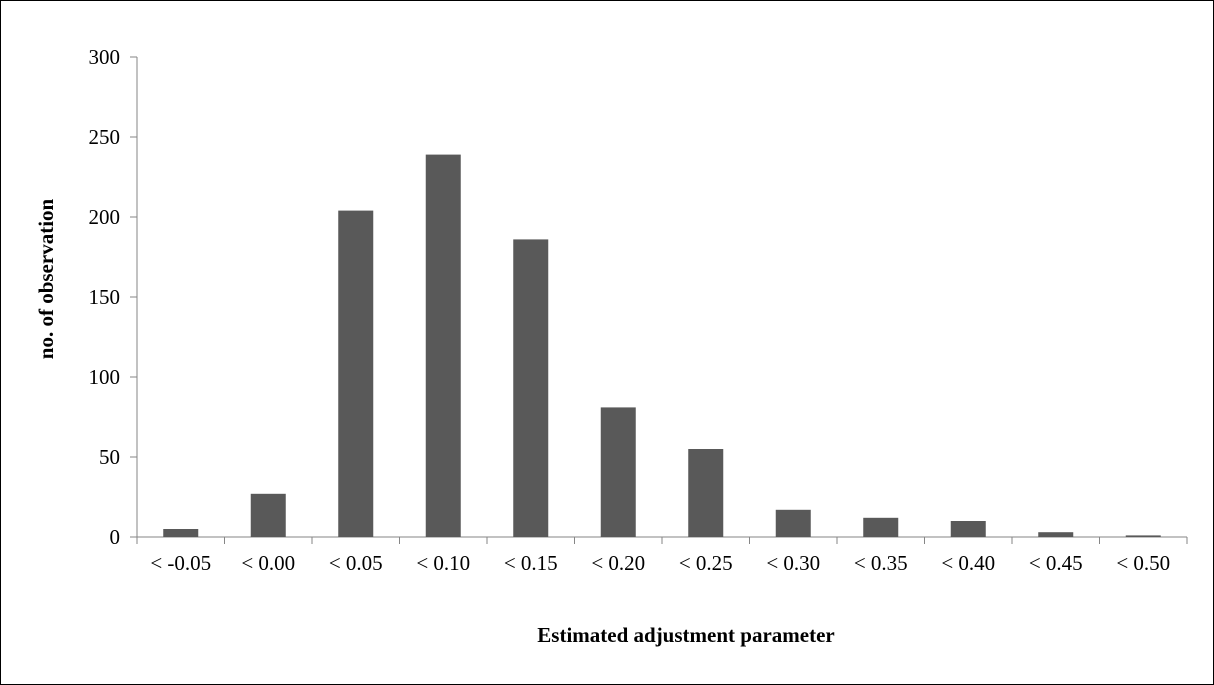  What do you see at coordinates (968, 563) in the screenshot?
I see `x-tick-label: < 0.40` at bounding box center [968, 563].